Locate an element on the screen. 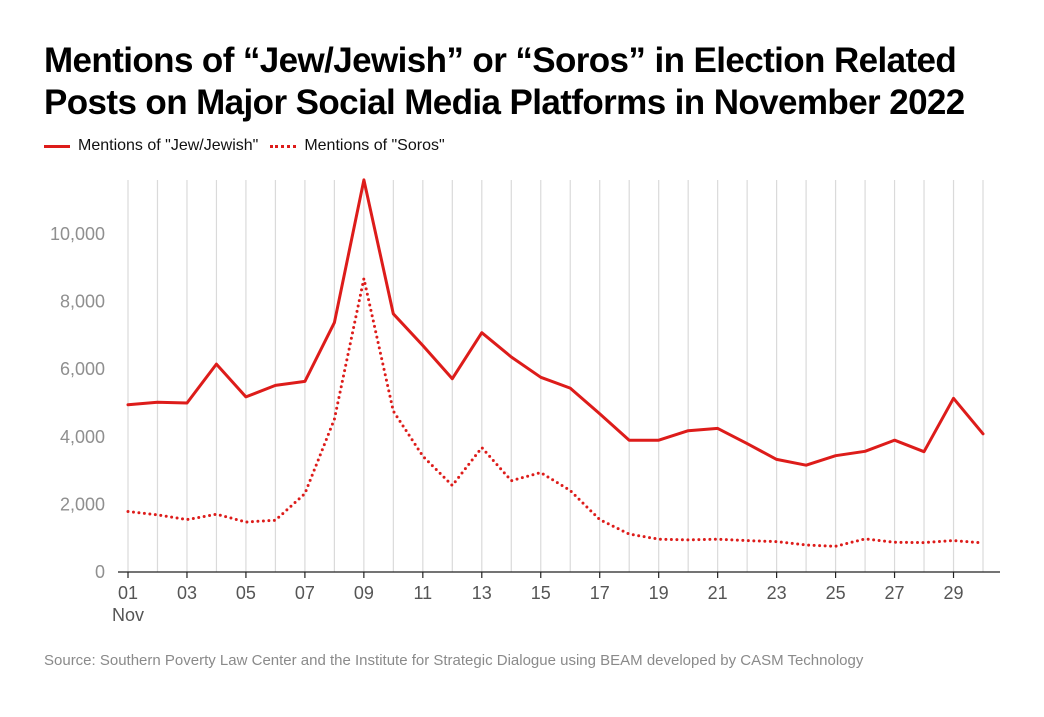  x-tick-label: 29 is located at coordinates (954, 593).